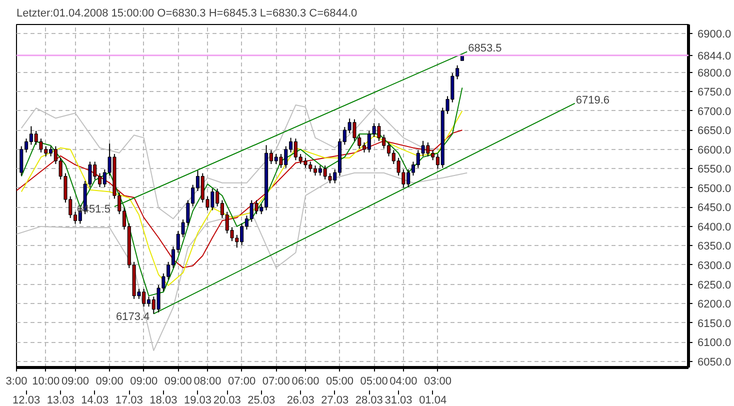 This screenshot has height=406, width=734. What do you see at coordinates (715, 150) in the screenshot?
I see `y-tick-label: 6600.0` at bounding box center [715, 150].